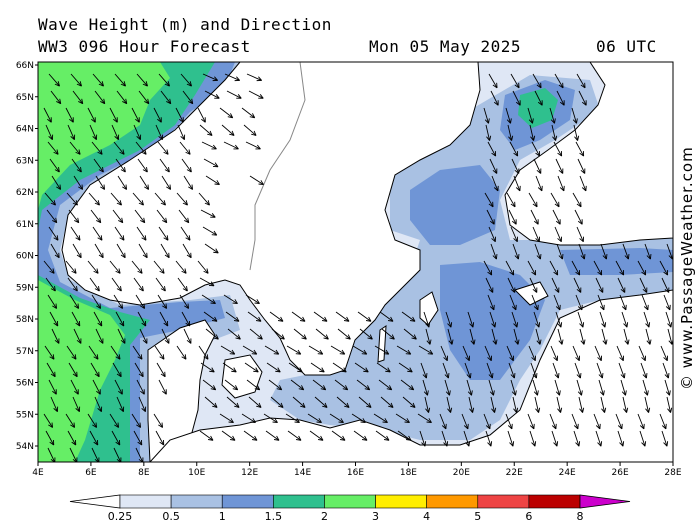 The image size is (700, 525). Describe the element at coordinates (25, 320) in the screenshot. I see `lat-tick-label: 58N` at that location.